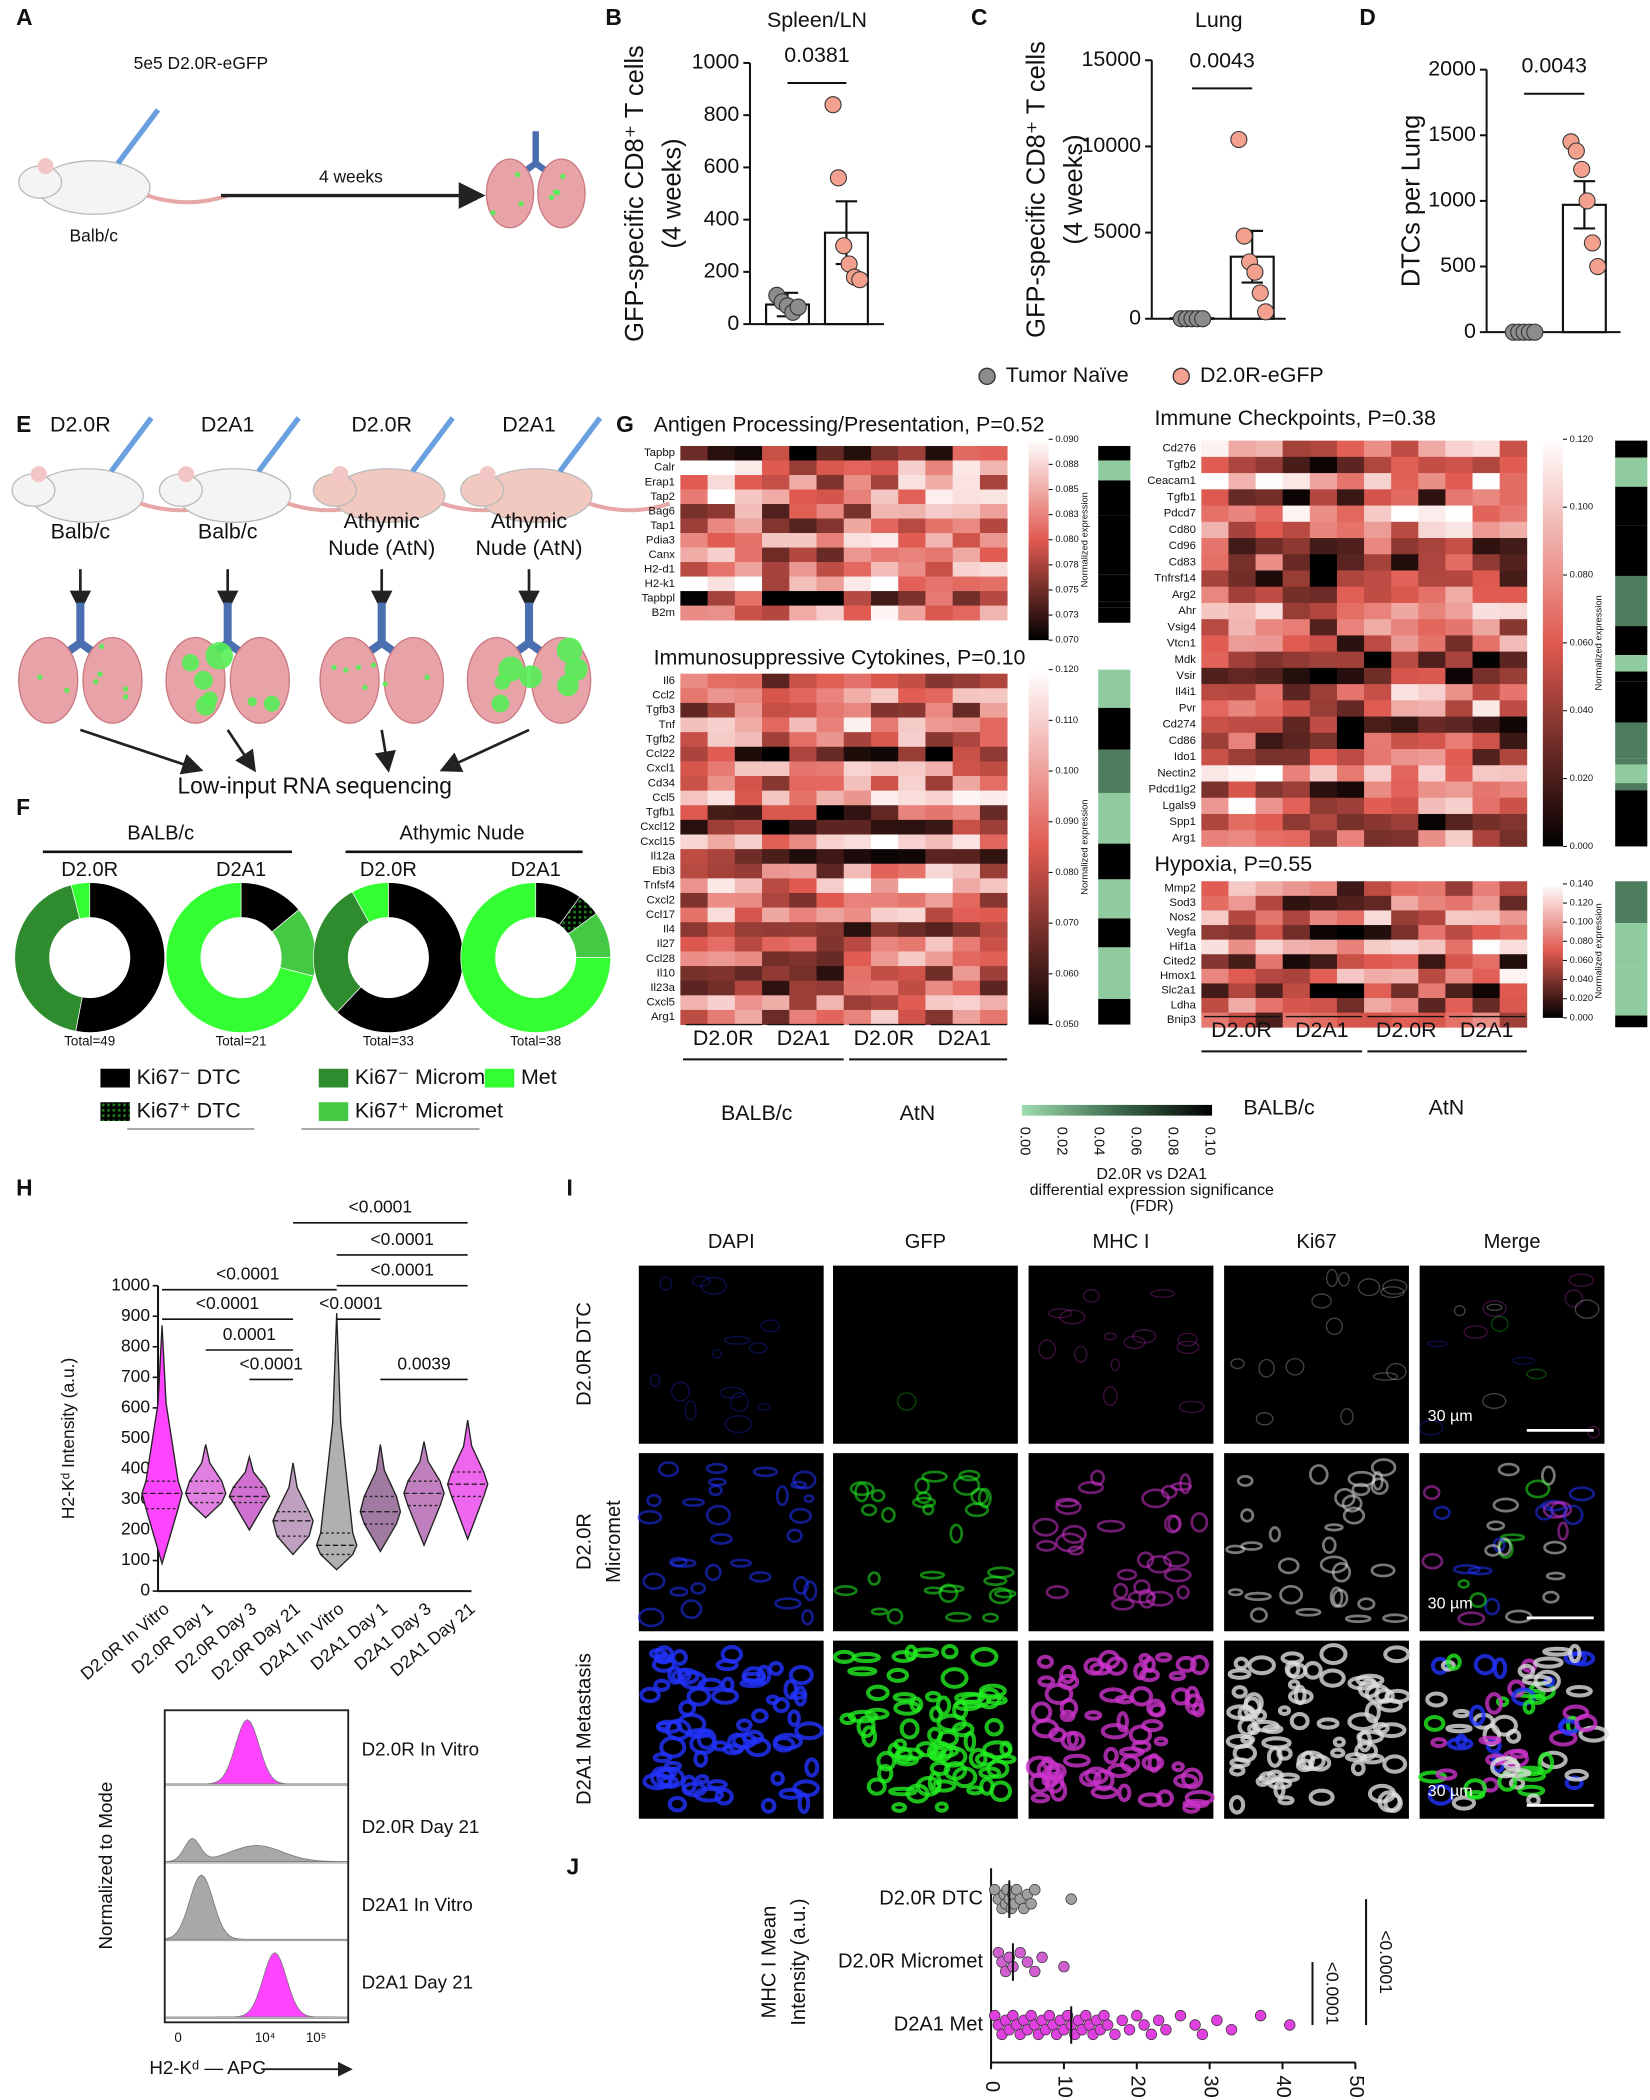 Image resolution: width=1650 pixels, height=2100 pixels. I want to click on colorbar, so click(1038, 540).